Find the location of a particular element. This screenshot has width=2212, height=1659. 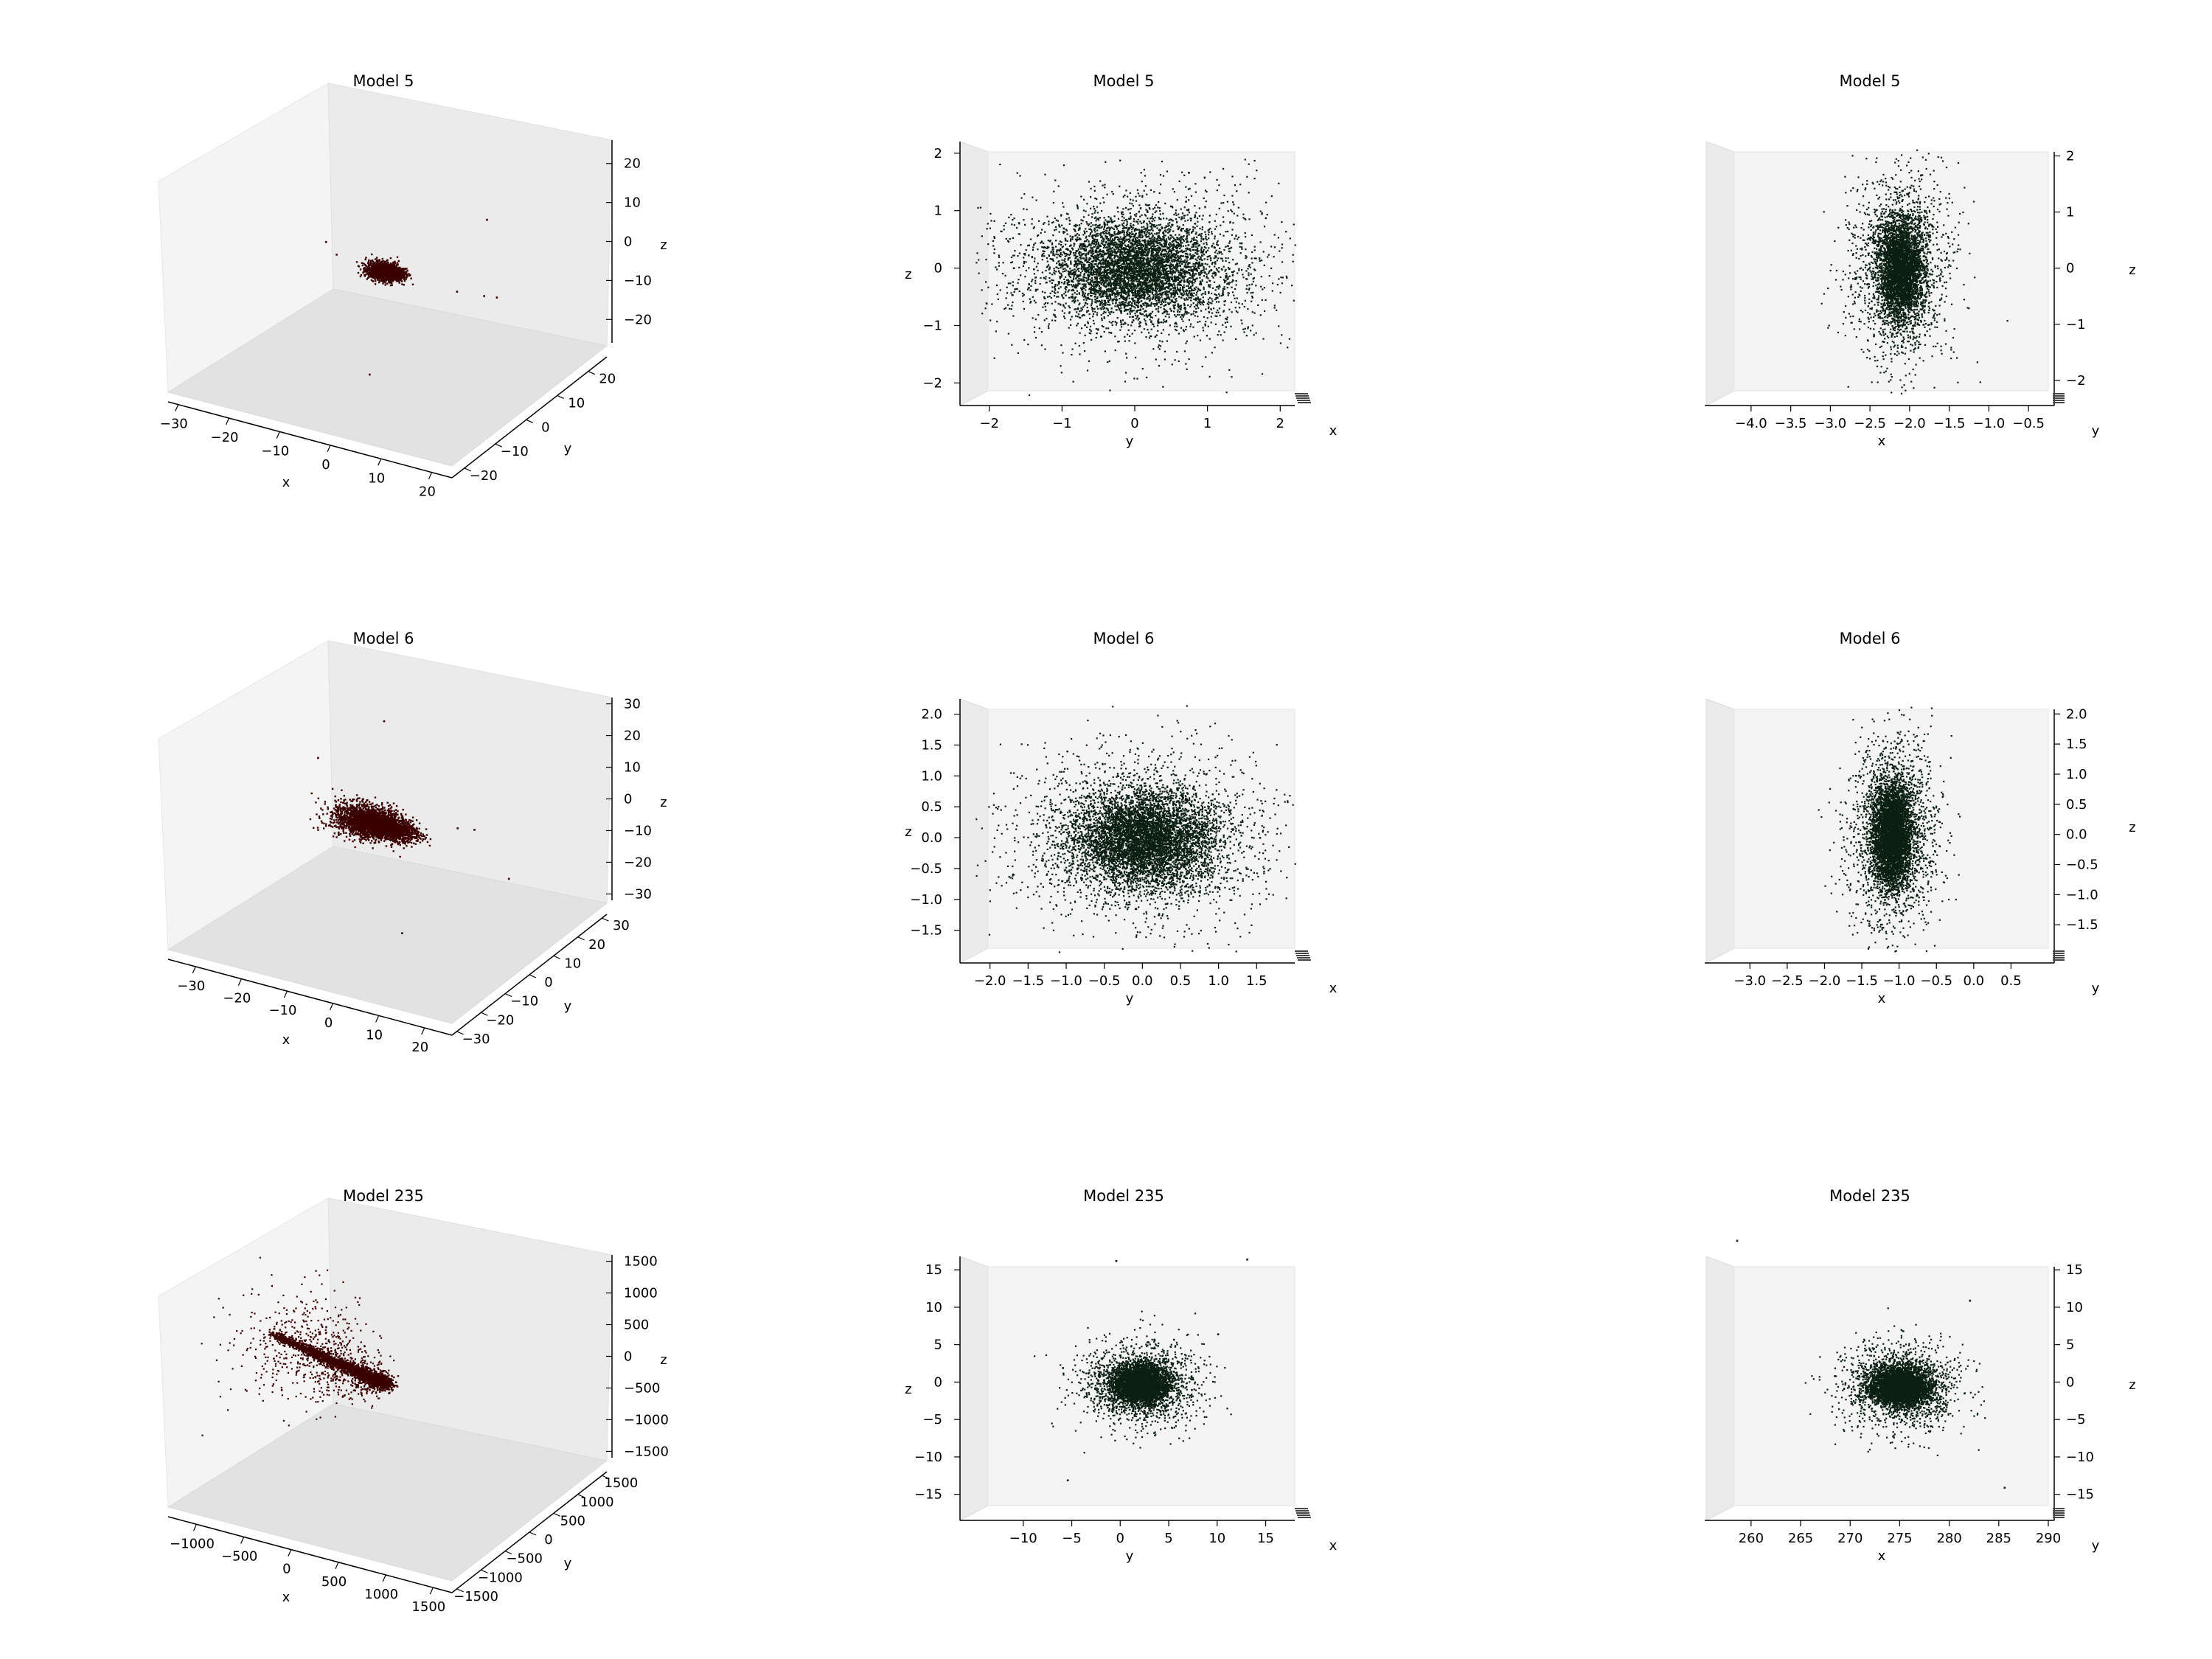

x-tick-label: −10 is located at coordinates (275, 451).